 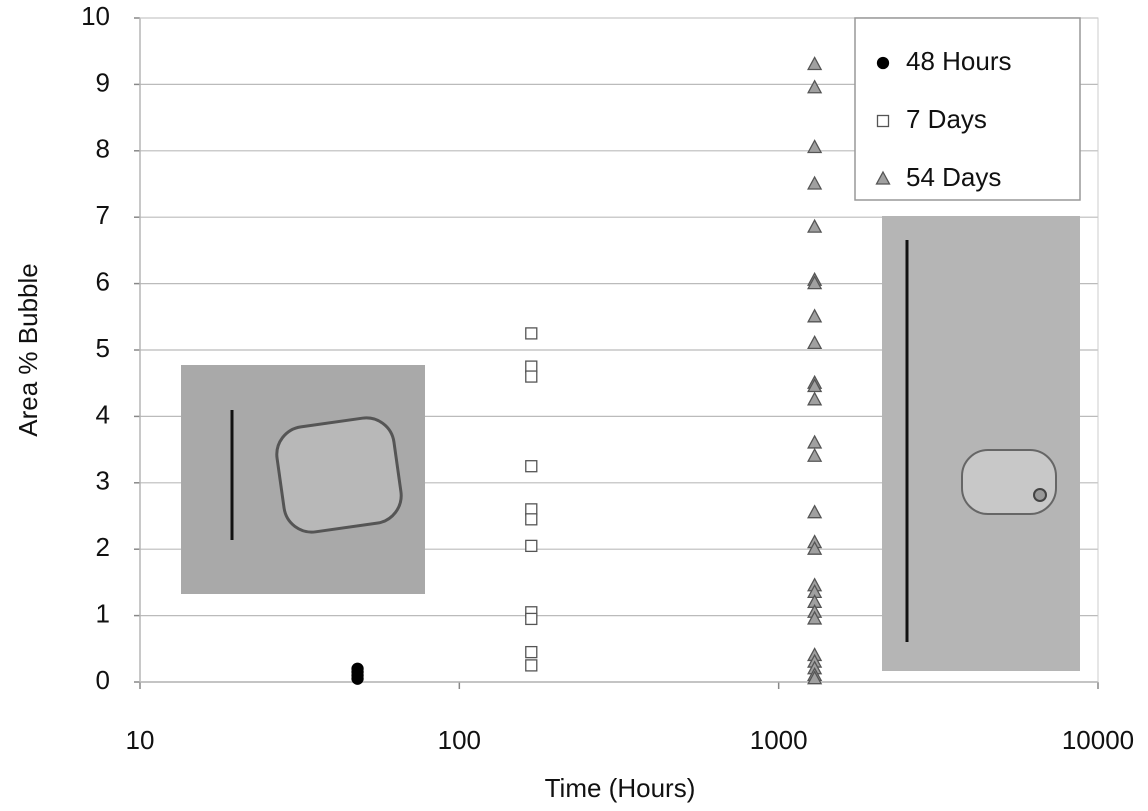 What do you see at coordinates (103, 149) in the screenshot?
I see `y-tick-label: 8` at bounding box center [103, 149].